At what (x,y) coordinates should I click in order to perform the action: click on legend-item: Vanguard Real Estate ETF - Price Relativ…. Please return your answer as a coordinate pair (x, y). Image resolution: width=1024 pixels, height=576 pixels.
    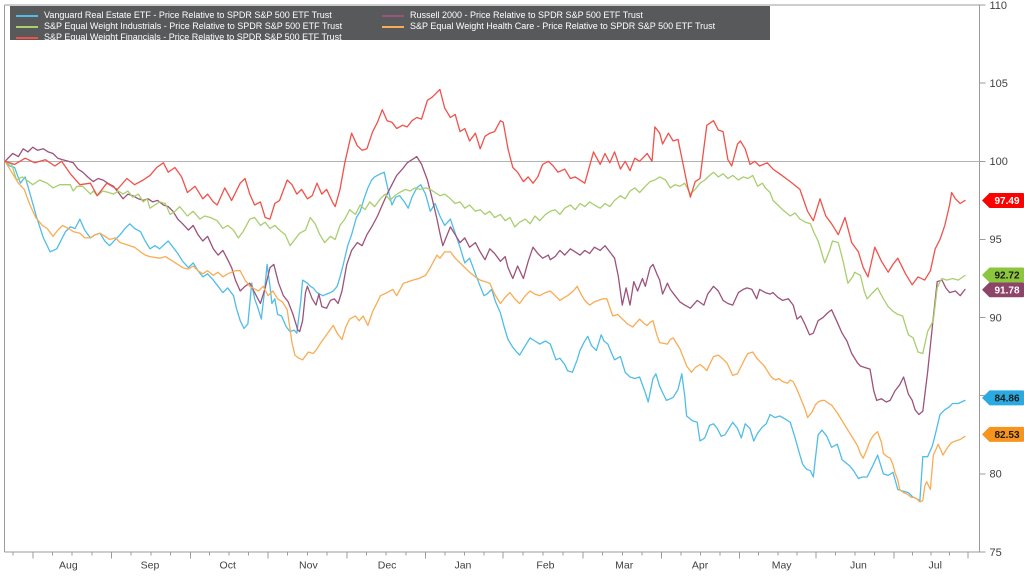
    Looking at the image, I should click on (179, 15).